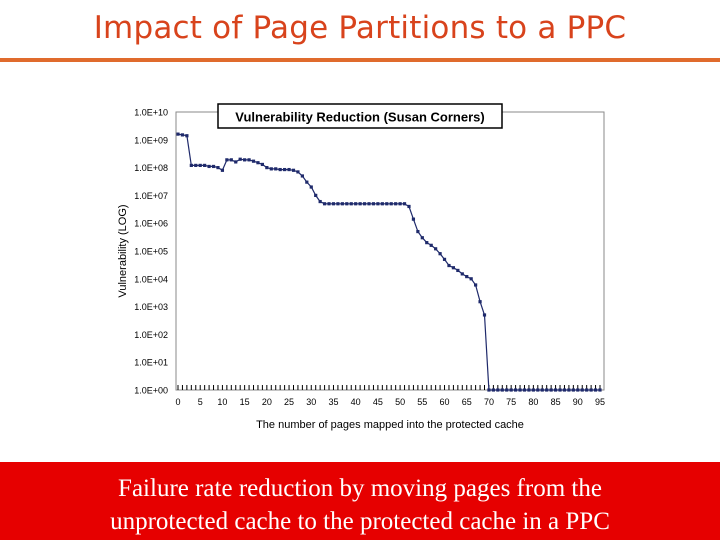 This screenshot has width=720, height=540. What do you see at coordinates (556, 402) in the screenshot?
I see `x-tick-label: 85` at bounding box center [556, 402].